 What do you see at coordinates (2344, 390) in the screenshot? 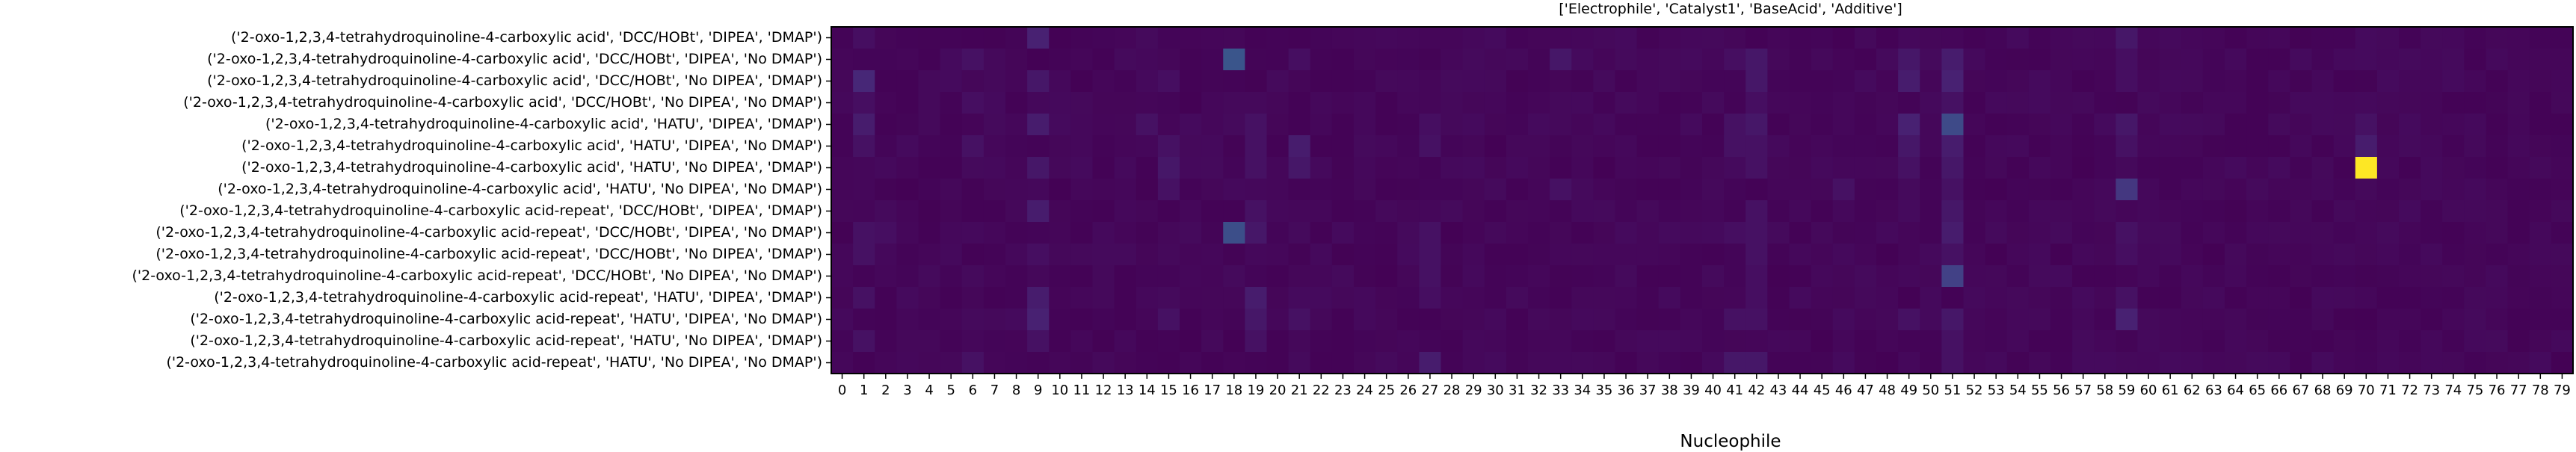
I see `x-tick-label: 69` at bounding box center [2344, 390].